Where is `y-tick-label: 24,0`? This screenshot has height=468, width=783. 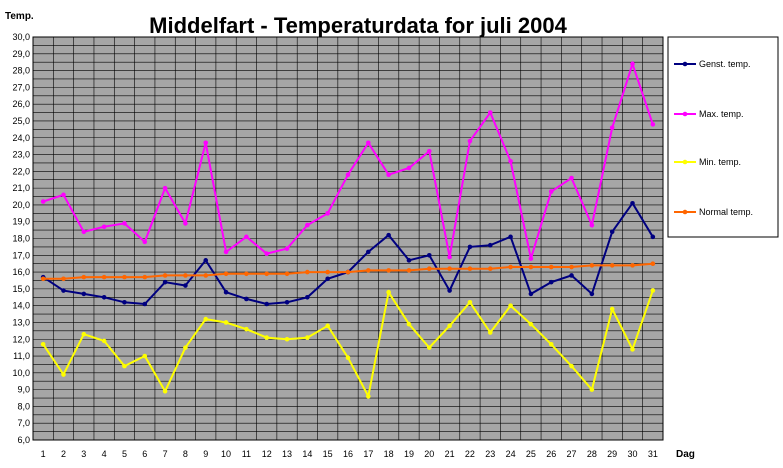
y-tick-label: 24,0 is located at coordinates (21, 138).